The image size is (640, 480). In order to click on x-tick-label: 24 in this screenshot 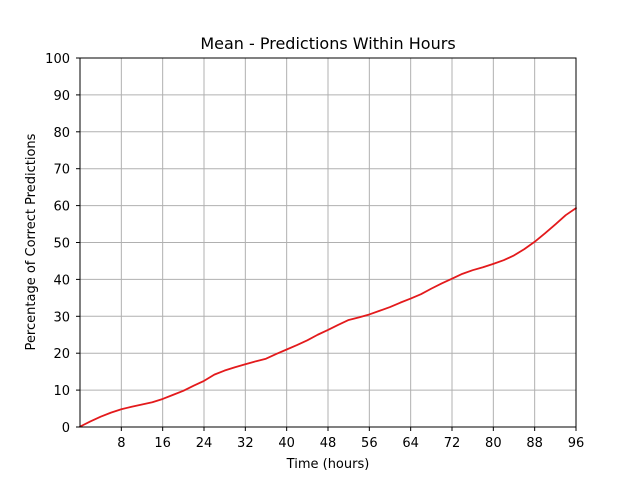, I will do `click(204, 443)`.